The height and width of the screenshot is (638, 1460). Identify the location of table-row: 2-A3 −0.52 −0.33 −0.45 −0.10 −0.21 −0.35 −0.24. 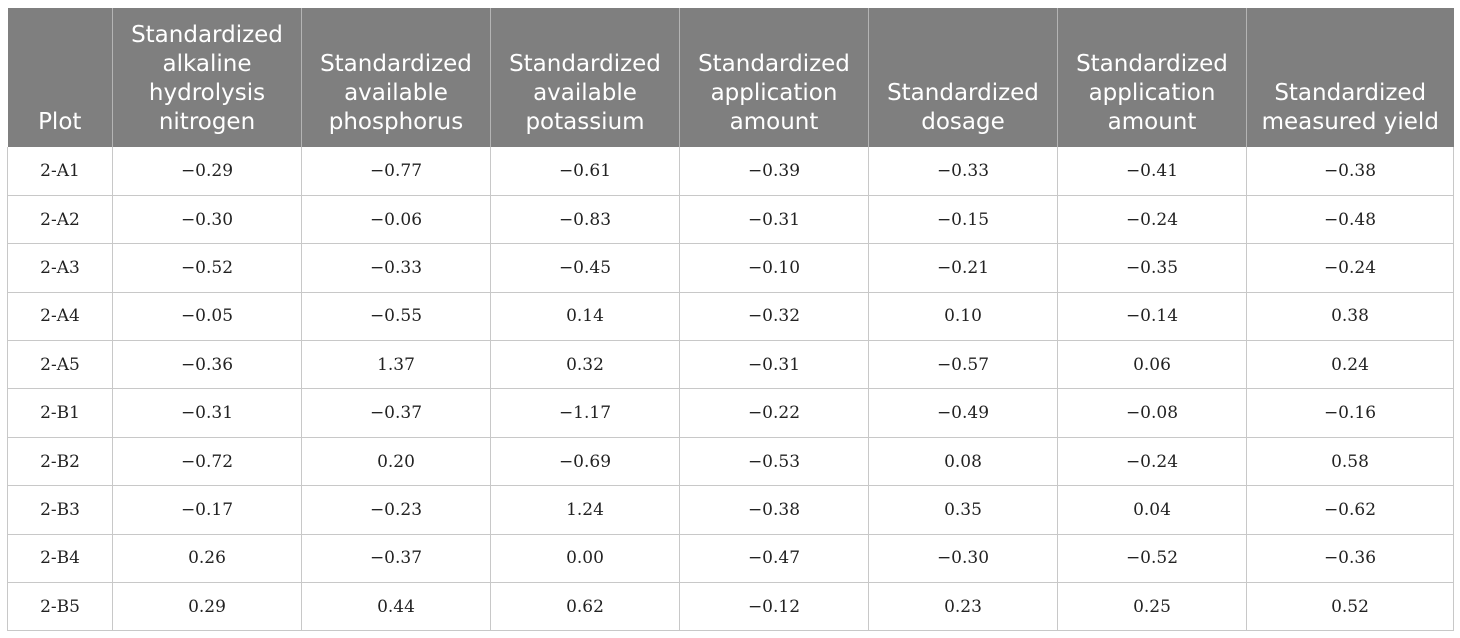
(730, 268).